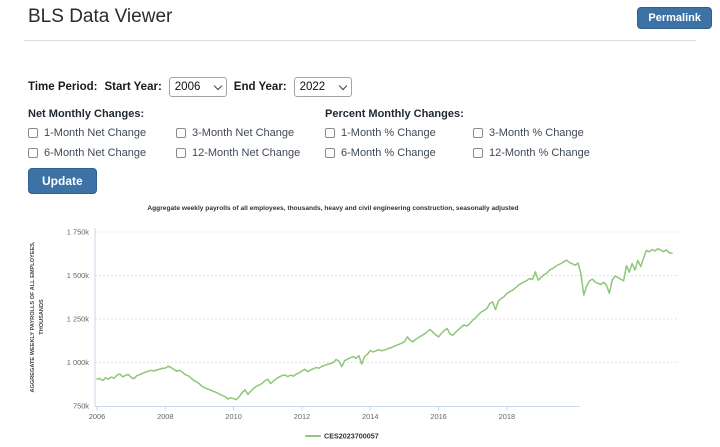 This screenshot has height=447, width=720. Describe the element at coordinates (78, 232) in the screenshot. I see `y-axis-tick-label: 1 750k` at that location.